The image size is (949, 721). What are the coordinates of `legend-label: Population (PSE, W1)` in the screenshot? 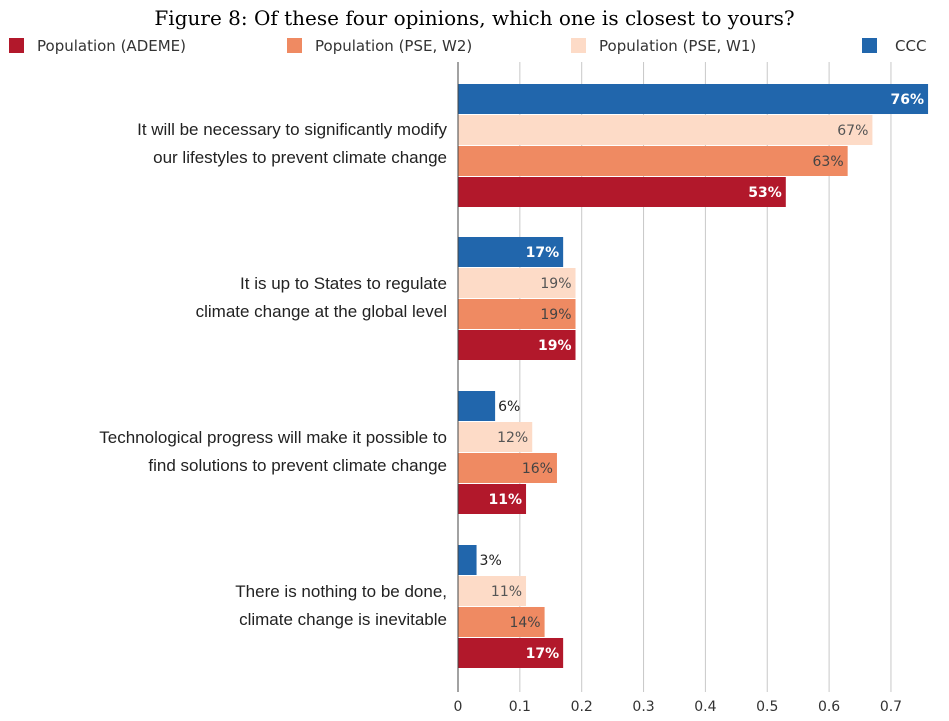 It's located at (677, 46).